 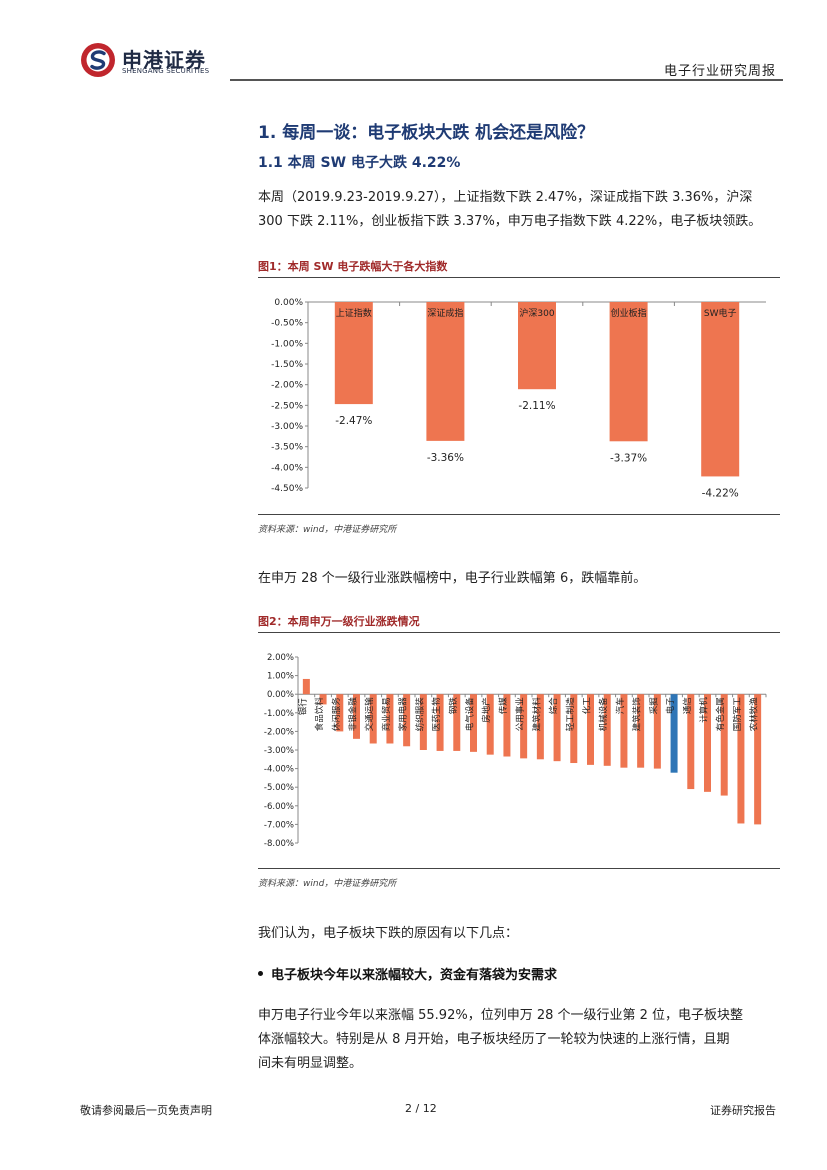 I want to click on y-tick-label: -3.50%, so click(x=287, y=448).